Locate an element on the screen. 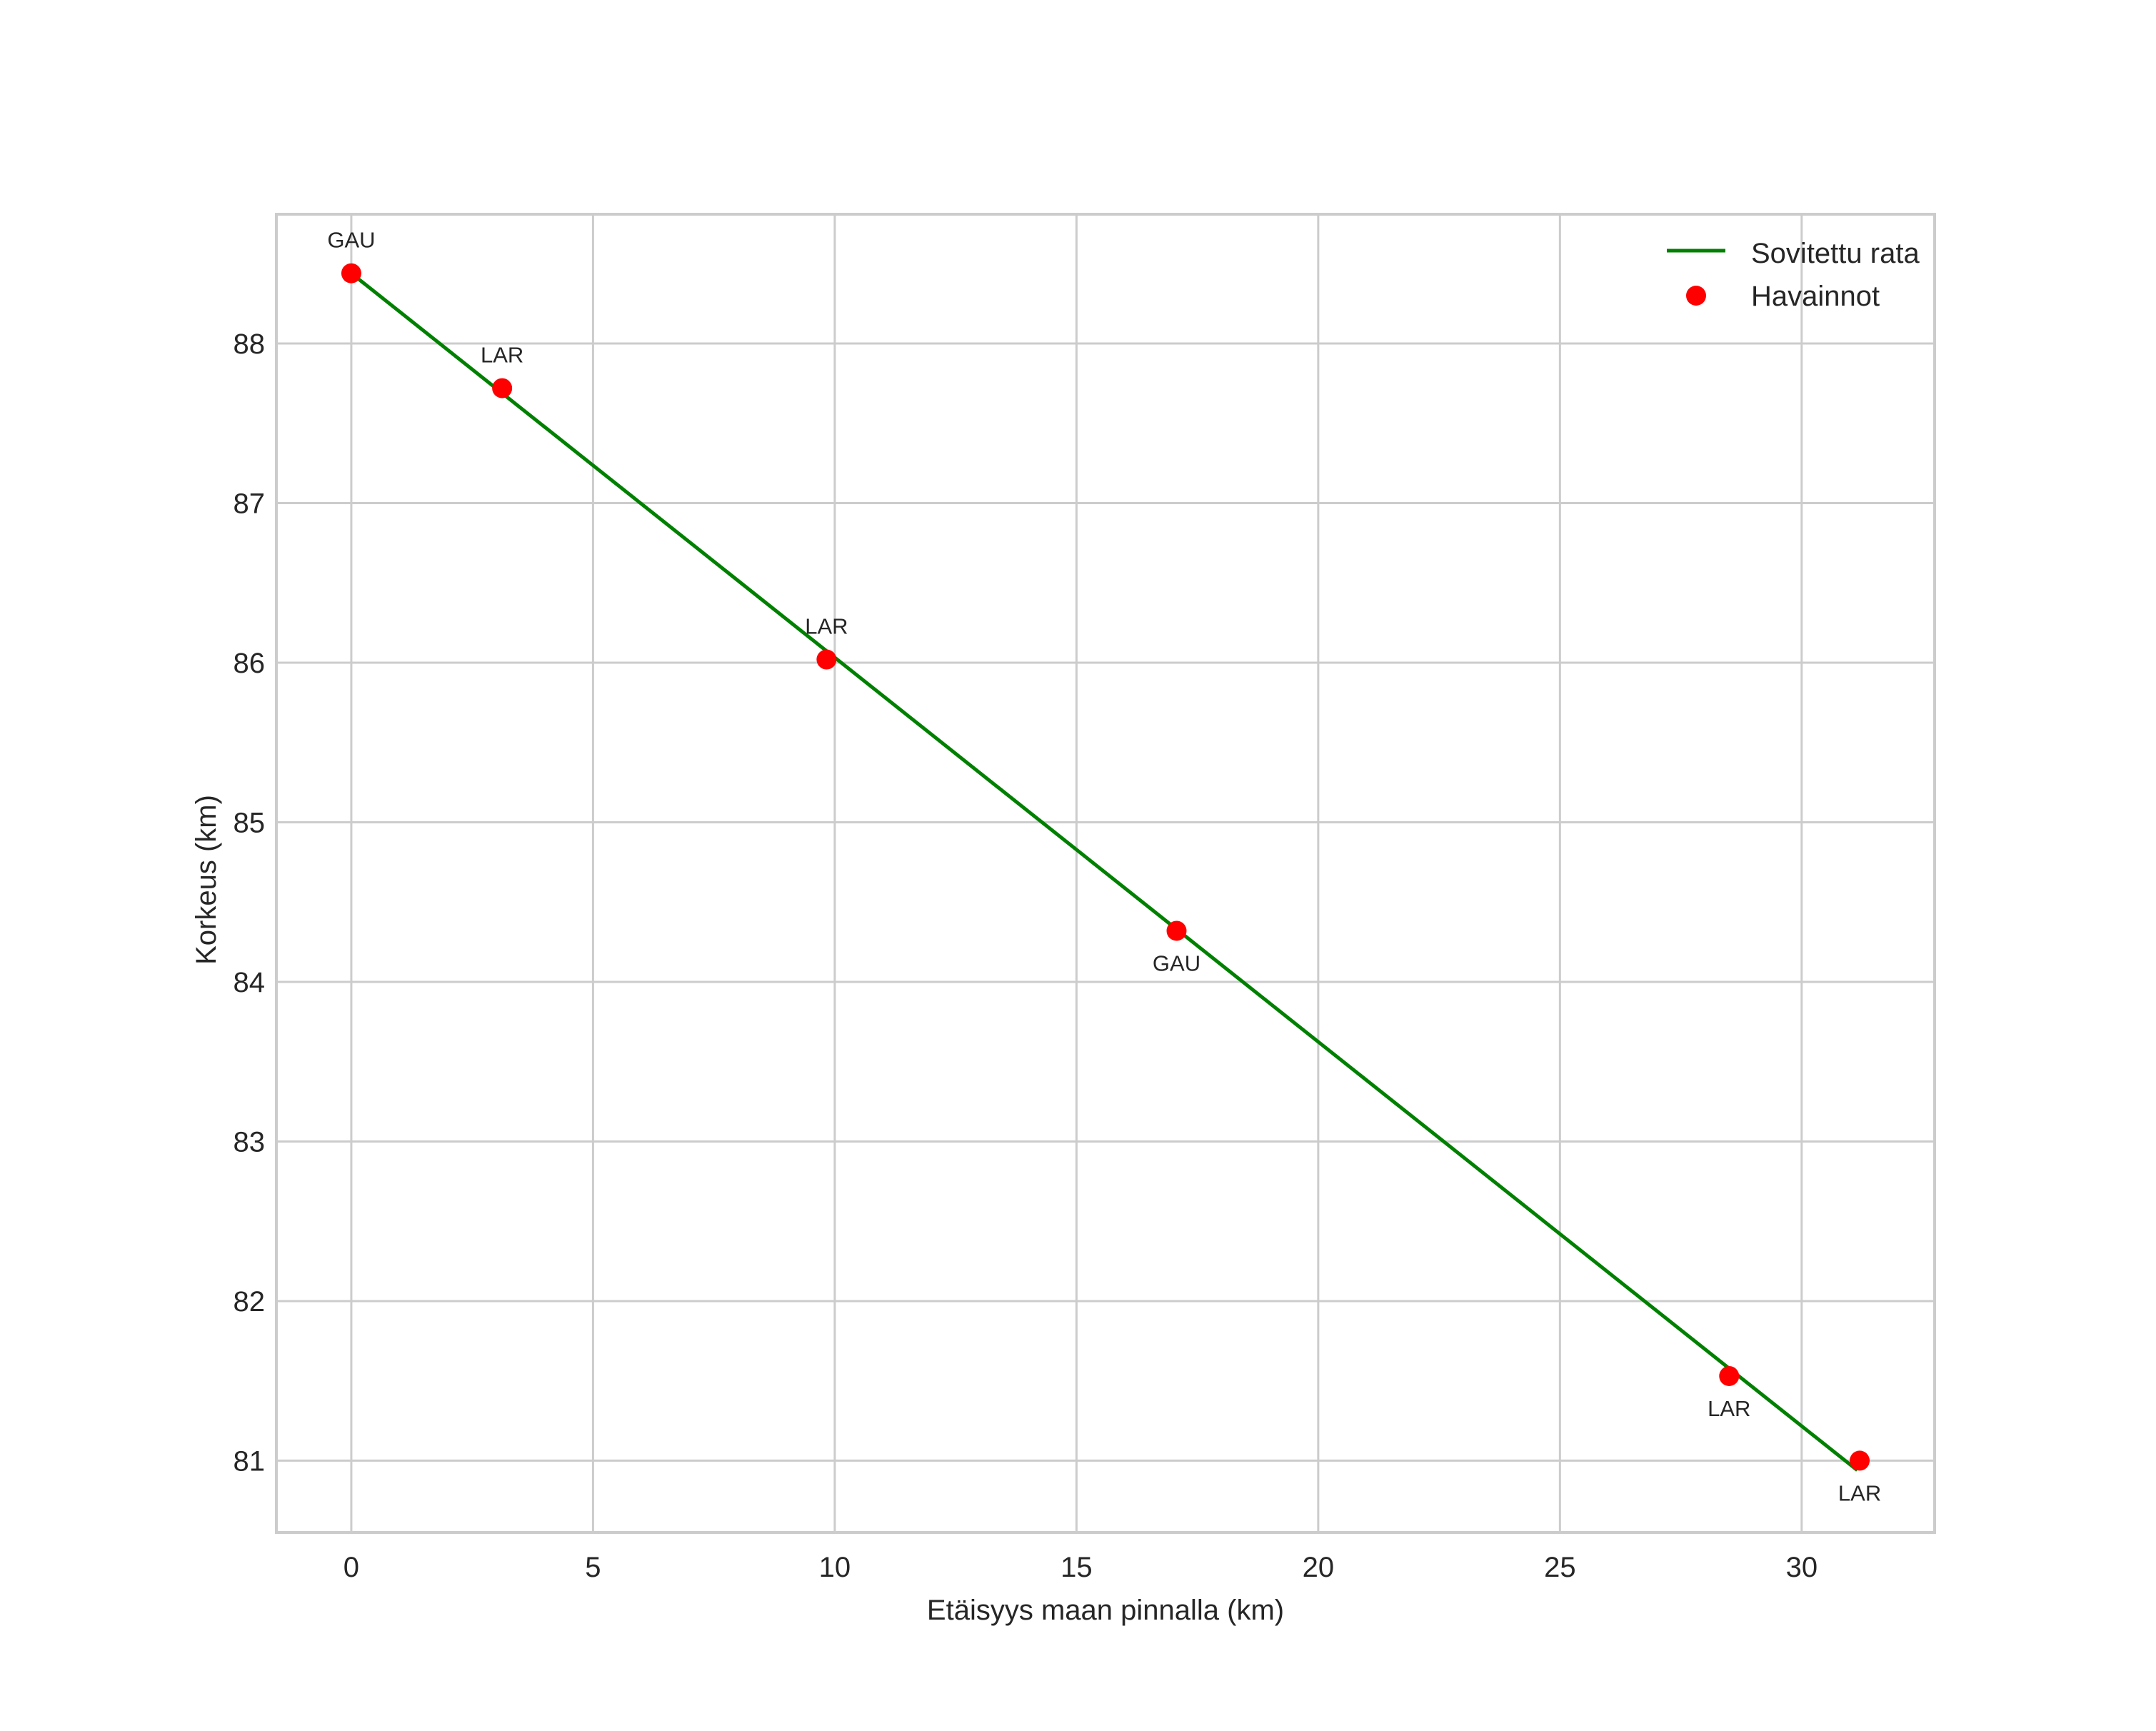  y-tick-label: 87 is located at coordinates (250, 504).